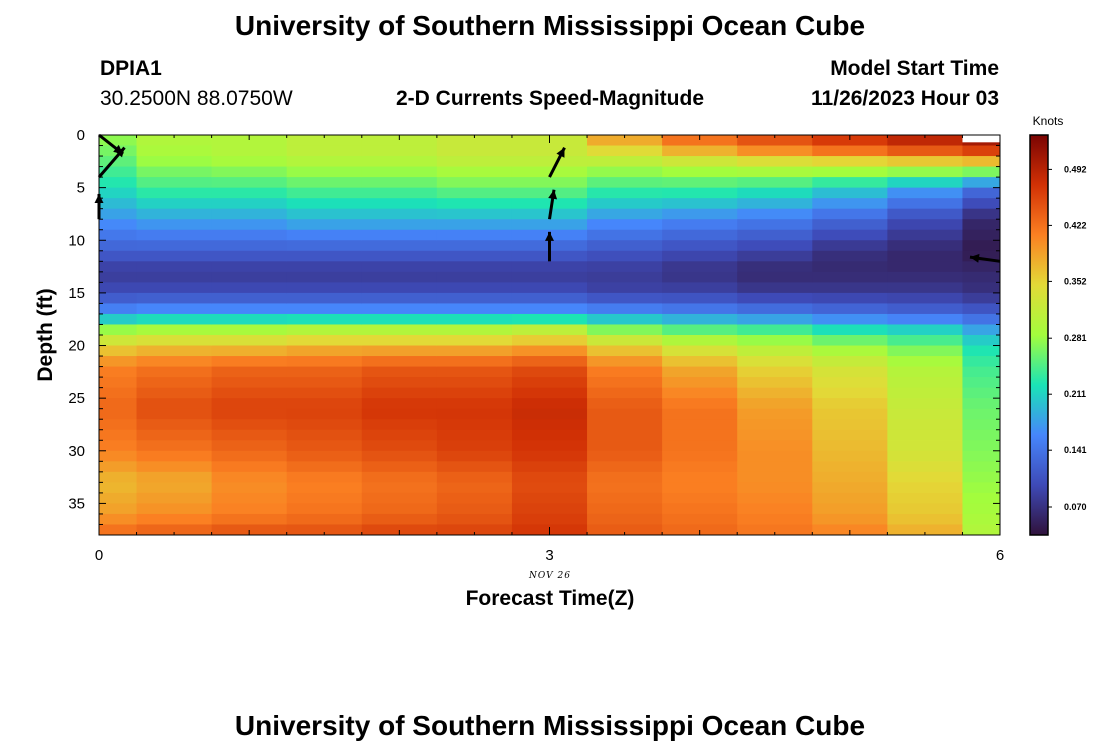 This screenshot has height=750, width=1100. What do you see at coordinates (981, 139) in the screenshot?
I see `missing-data-cell` at bounding box center [981, 139].